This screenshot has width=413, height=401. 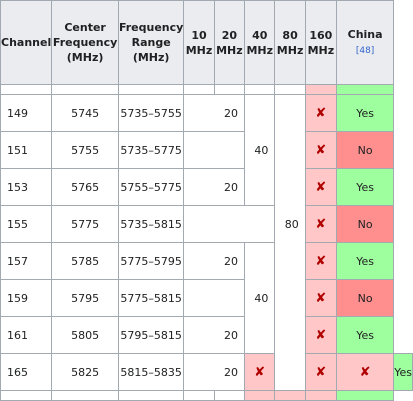 I want to click on channel-cell: 149, so click(x=26, y=113).